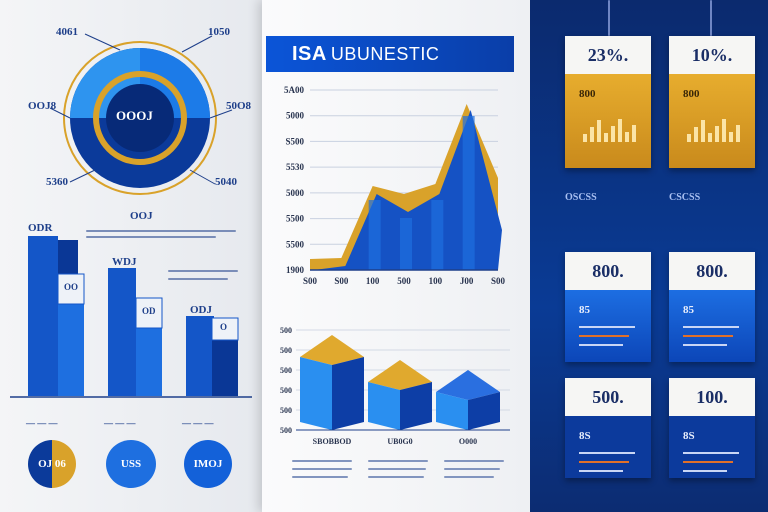 This screenshot has width=768, height=512. What do you see at coordinates (219, 32) in the screenshot?
I see `donut-label-2: 1050` at bounding box center [219, 32].